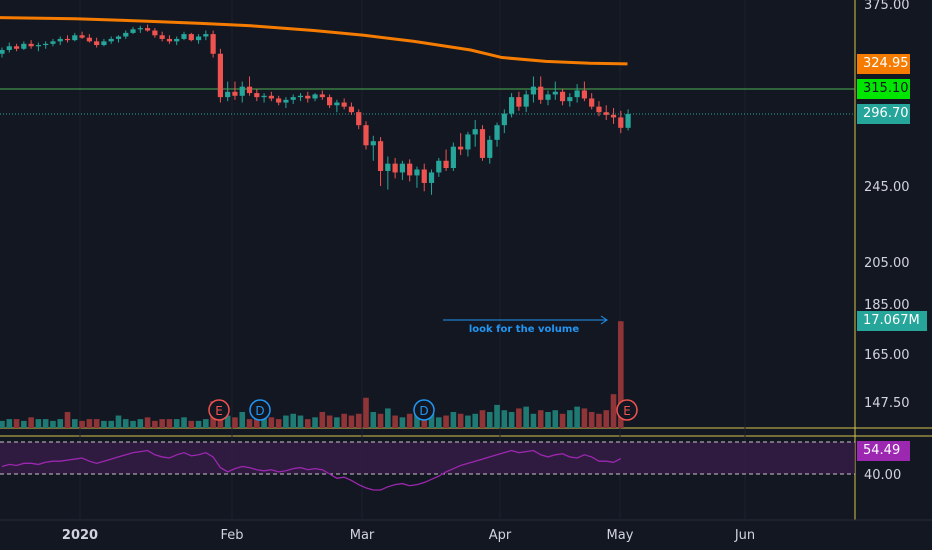 The image size is (932, 550). Describe the element at coordinates (887, 355) in the screenshot. I see `price-tick-label: 165.00` at that location.